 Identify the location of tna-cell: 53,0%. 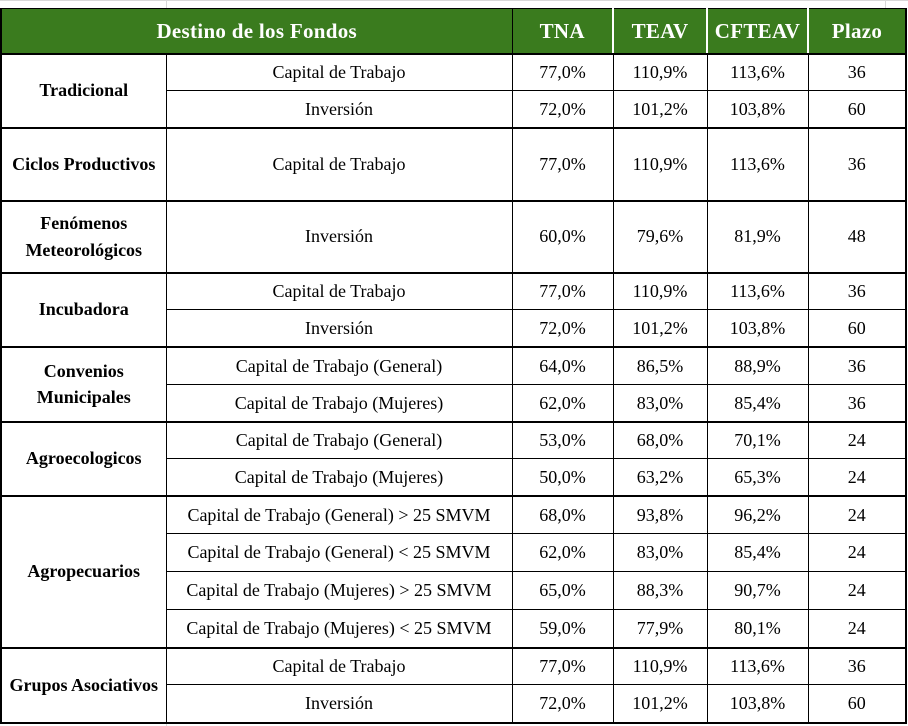
(562, 439).